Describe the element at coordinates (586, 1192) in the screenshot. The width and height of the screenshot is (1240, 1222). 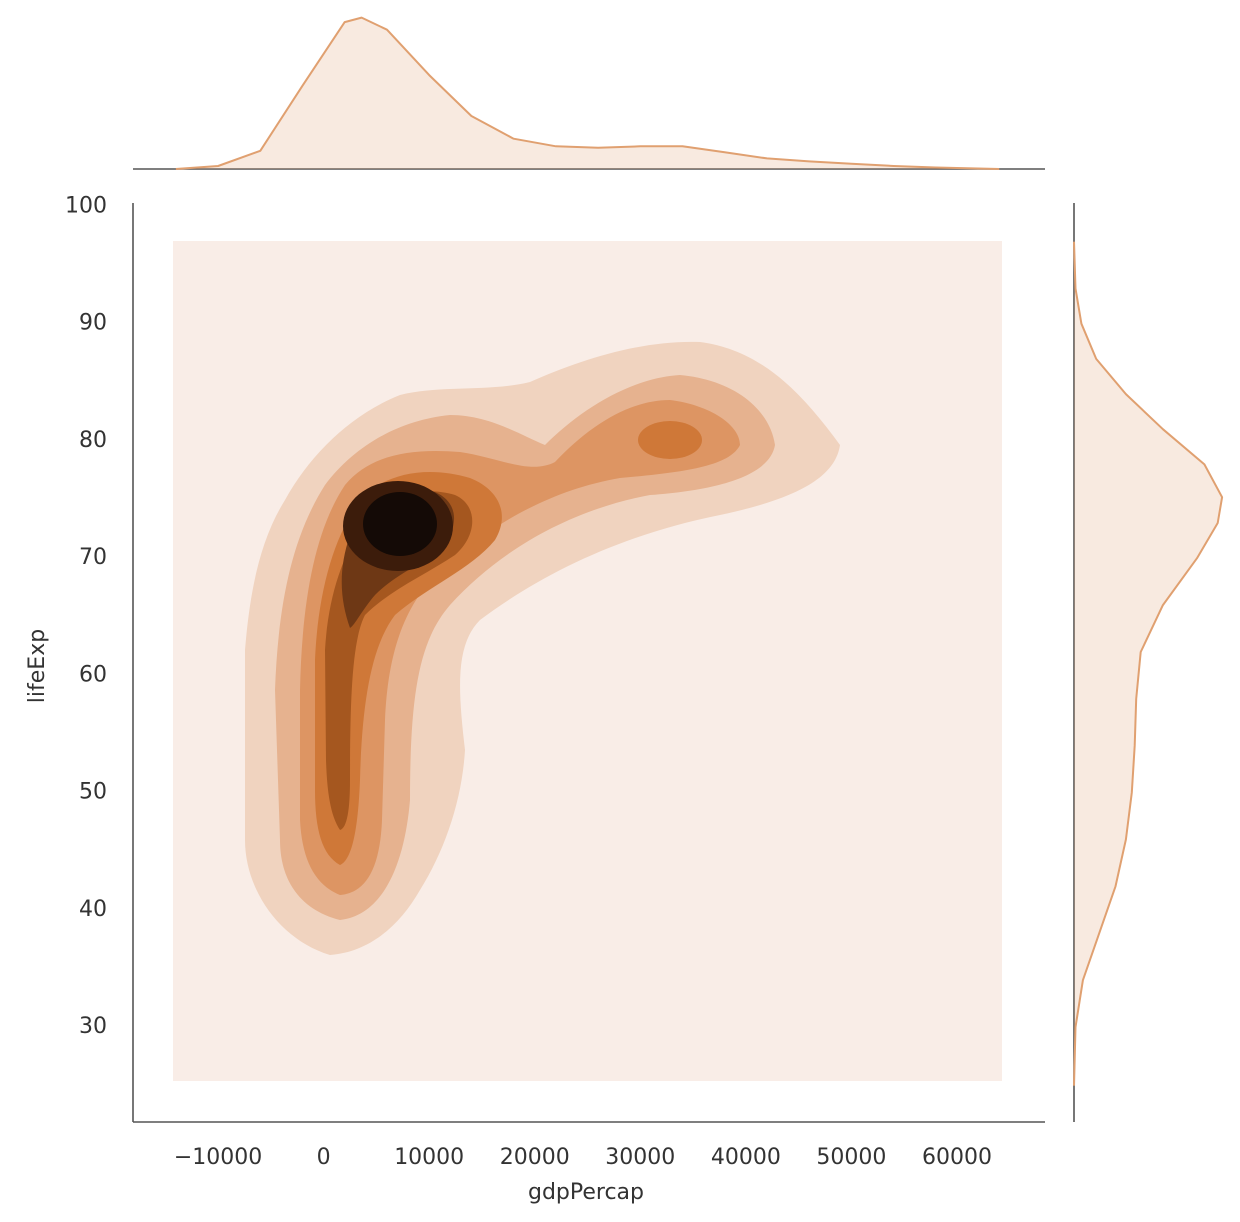
I see `x-axis-label: gdpPercap` at that location.